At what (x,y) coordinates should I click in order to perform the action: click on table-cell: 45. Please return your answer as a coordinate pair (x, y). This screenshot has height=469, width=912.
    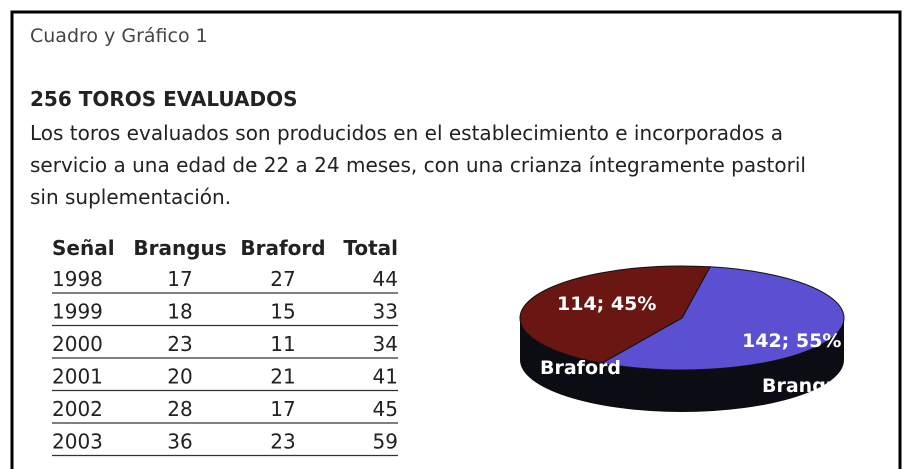
    Looking at the image, I should click on (385, 409).